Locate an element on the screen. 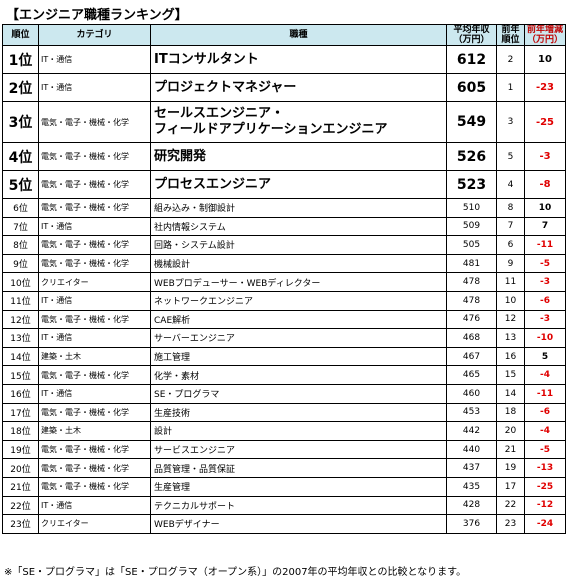  change-cell: -12 is located at coordinates (545, 505).